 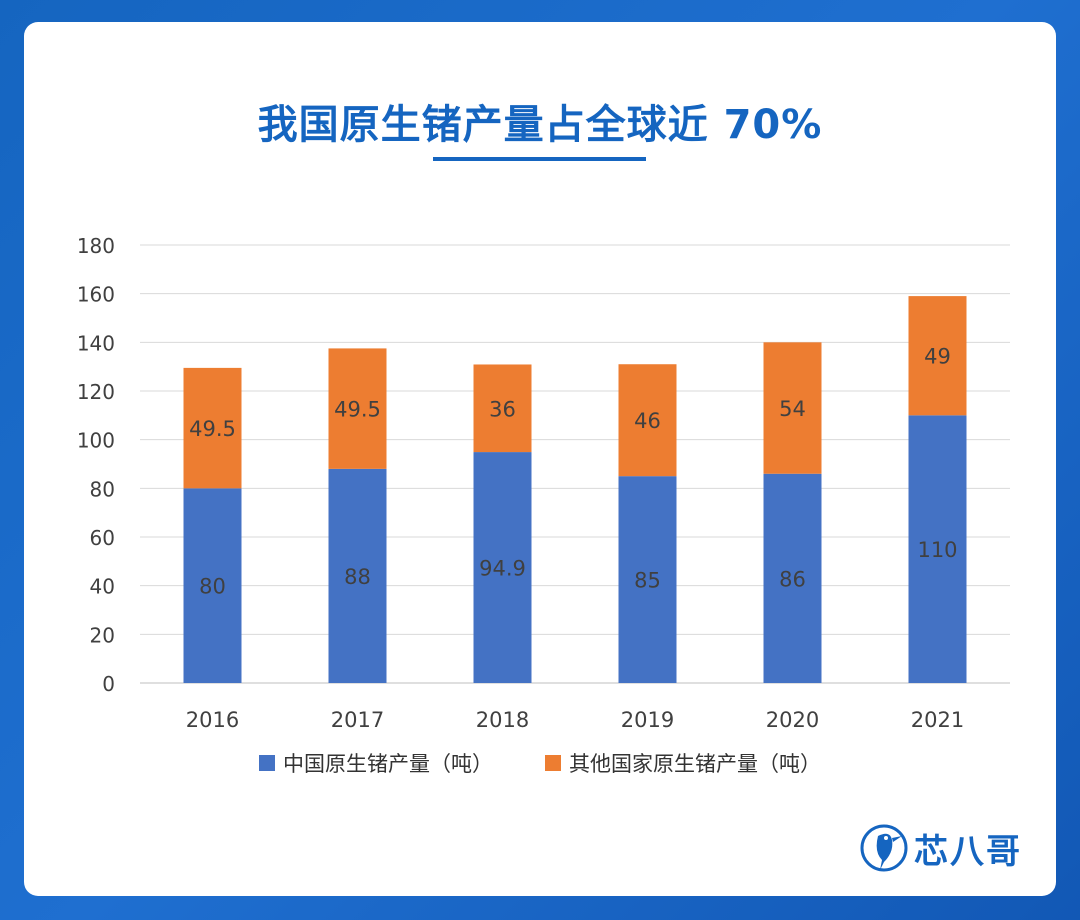 I want to click on bar-other-2018, so click(x=502, y=408).